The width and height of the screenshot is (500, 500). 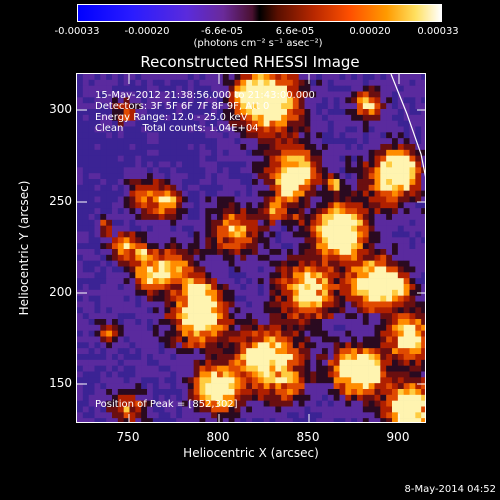 I want to click on colorbar-tick: 0.00020, so click(x=370, y=31).